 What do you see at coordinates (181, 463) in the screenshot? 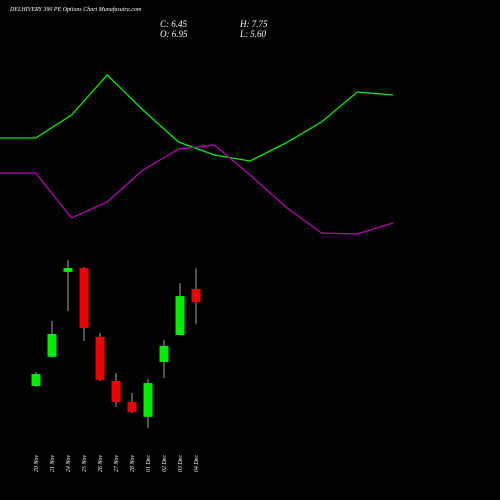
I see `x-tick-label: 03 Dec` at bounding box center [181, 463].